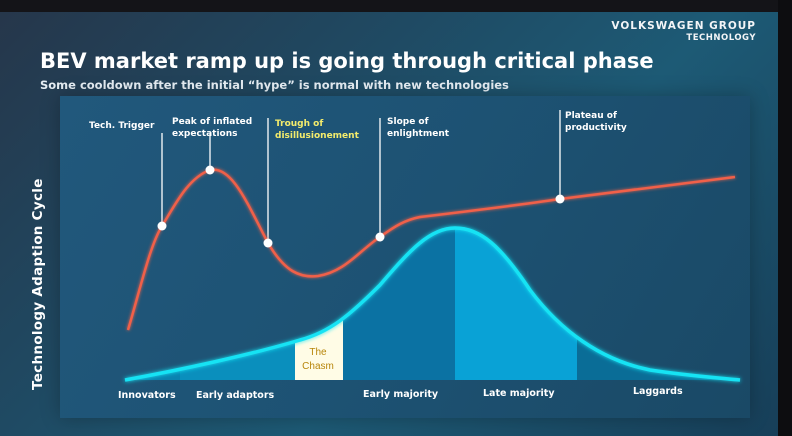 The width and height of the screenshot is (792, 436). I want to click on phase-label-slope-line-1: Slope of, so click(408, 122).